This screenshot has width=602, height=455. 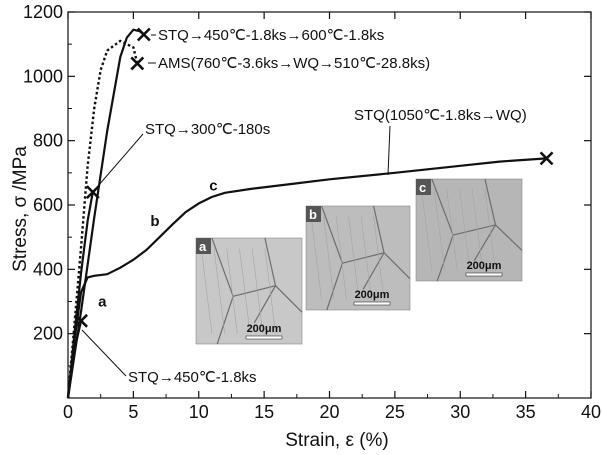 What do you see at coordinates (271, 35) in the screenshot?
I see `annotation-label: STQ→450℃-1.8ks→600℃-1.8ks` at bounding box center [271, 35].